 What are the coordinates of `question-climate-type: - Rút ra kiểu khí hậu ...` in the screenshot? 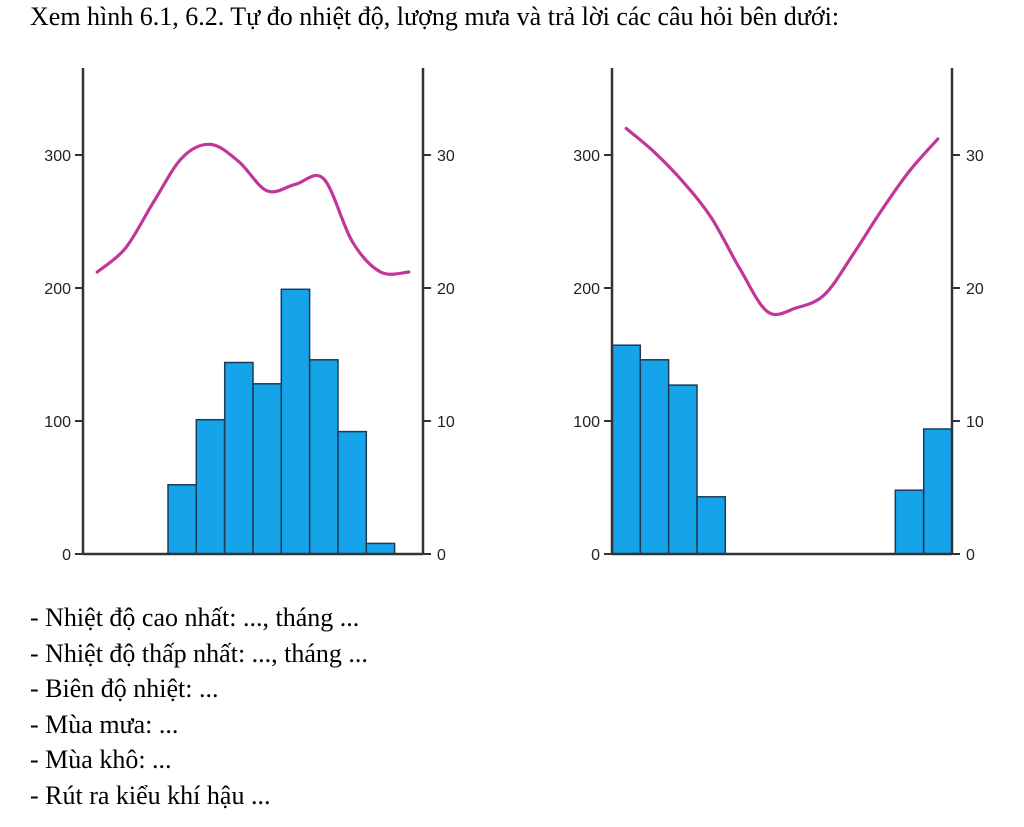 It's located at (150, 795).